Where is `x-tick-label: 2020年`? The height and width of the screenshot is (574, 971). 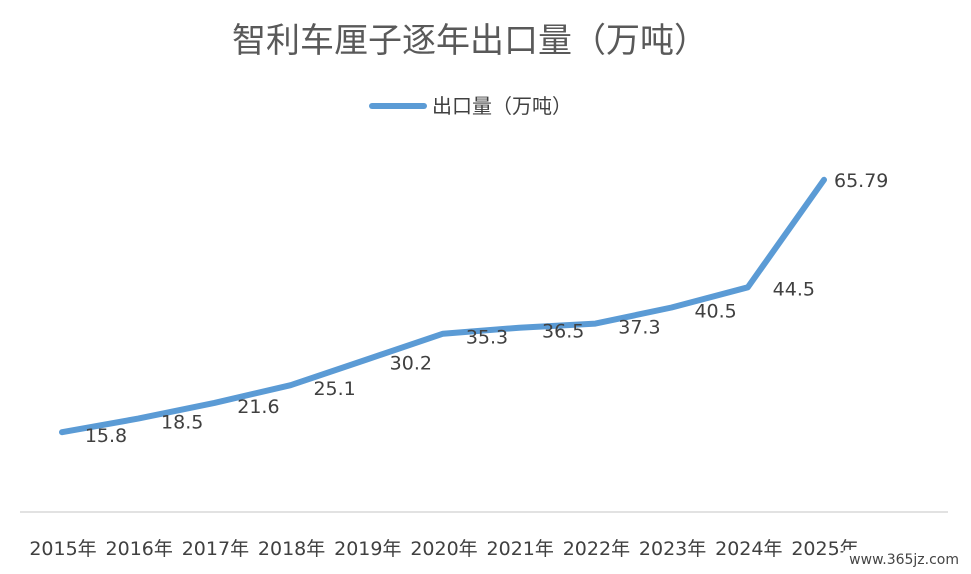
x-tick-label: 2020年 is located at coordinates (443, 549).